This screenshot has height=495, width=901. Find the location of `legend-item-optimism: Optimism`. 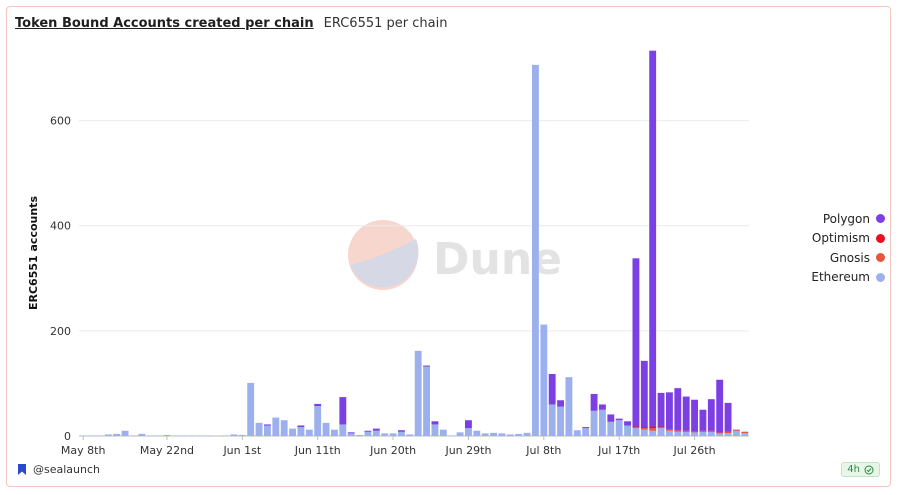

legend-item-optimism: Optimism is located at coordinates (840, 239).